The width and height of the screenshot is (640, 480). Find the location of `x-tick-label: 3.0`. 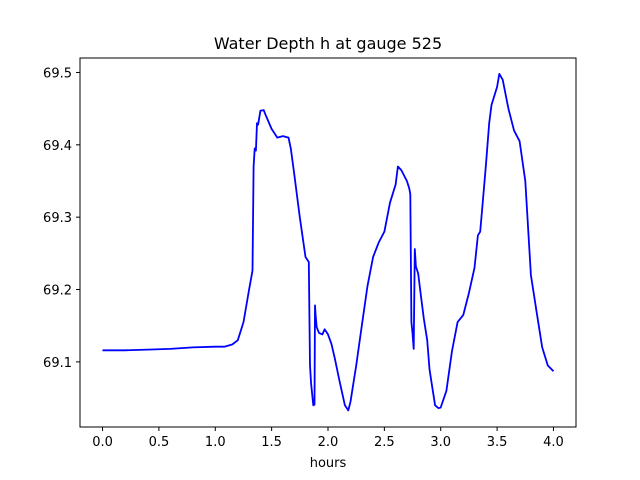

x-tick-label: 3.0 is located at coordinates (440, 442).